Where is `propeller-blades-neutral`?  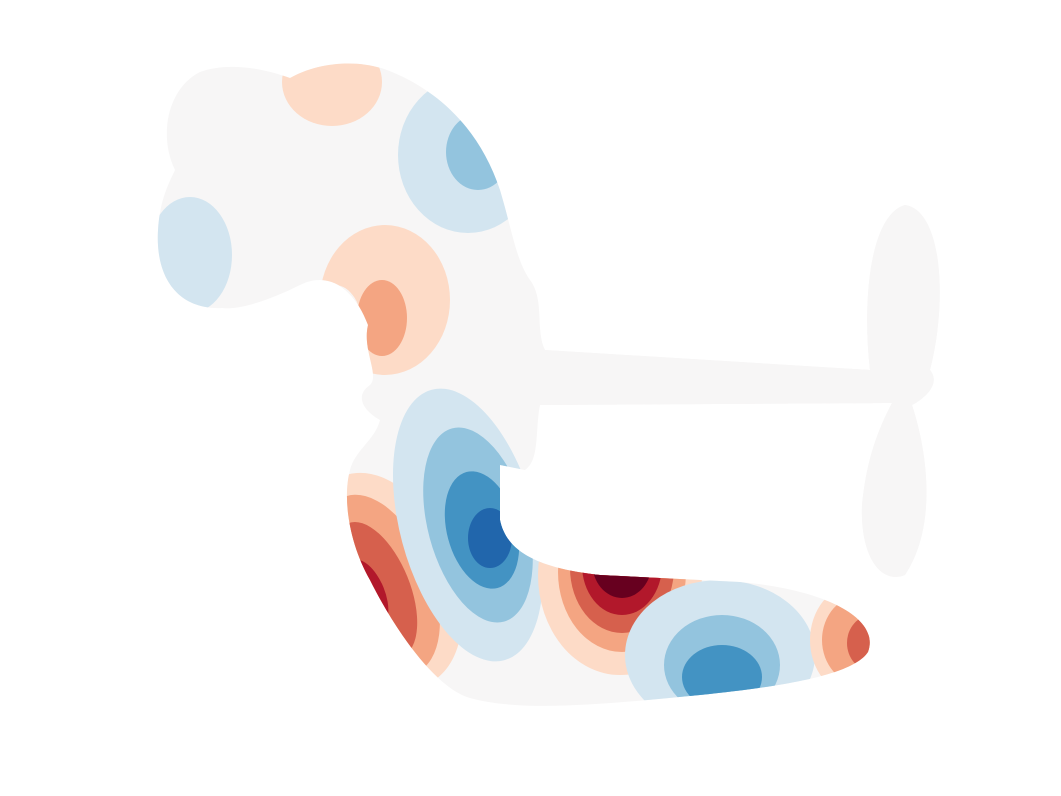 propeller-blades-neutral is located at coordinates (895, 390).